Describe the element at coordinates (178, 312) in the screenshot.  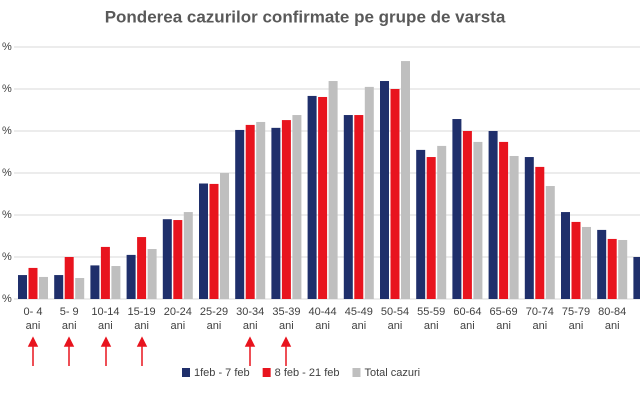
I see `x-tick-label: 20-24` at that location.